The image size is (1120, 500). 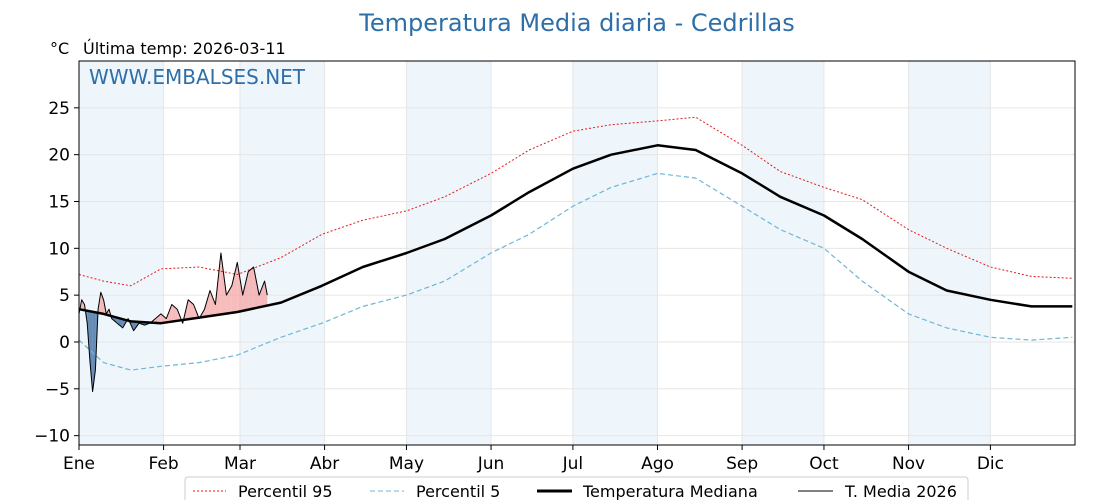 I want to click on x-tick-label: Ene, so click(x=79, y=464).